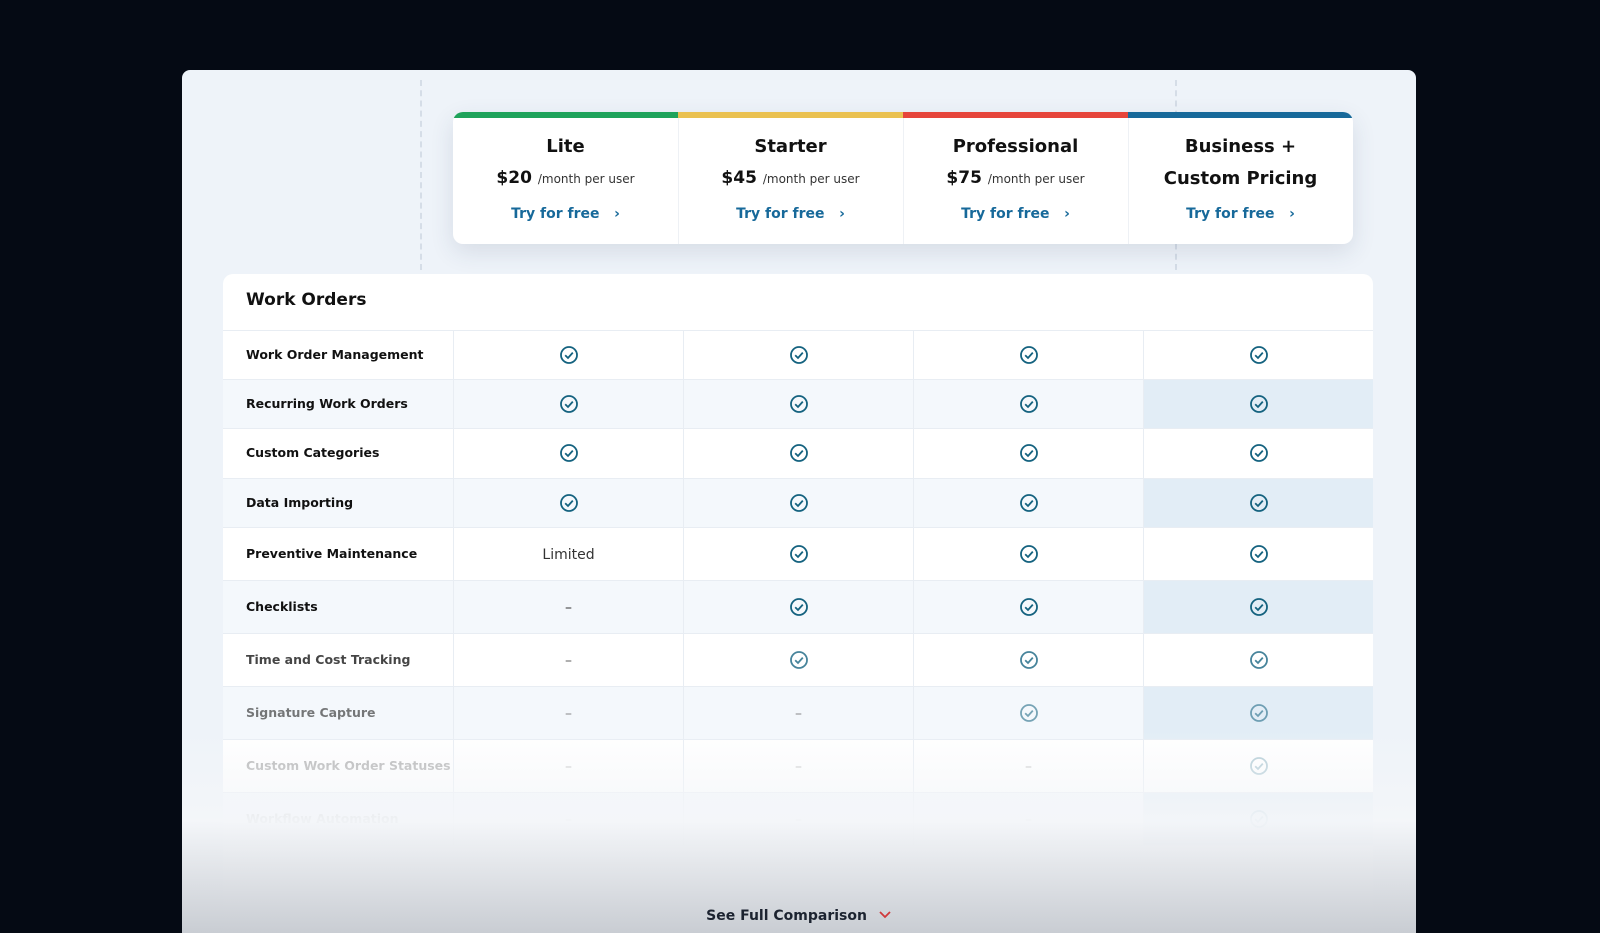 The height and width of the screenshot is (933, 1600). What do you see at coordinates (282, 606) in the screenshot?
I see `feature-name: Checklists` at bounding box center [282, 606].